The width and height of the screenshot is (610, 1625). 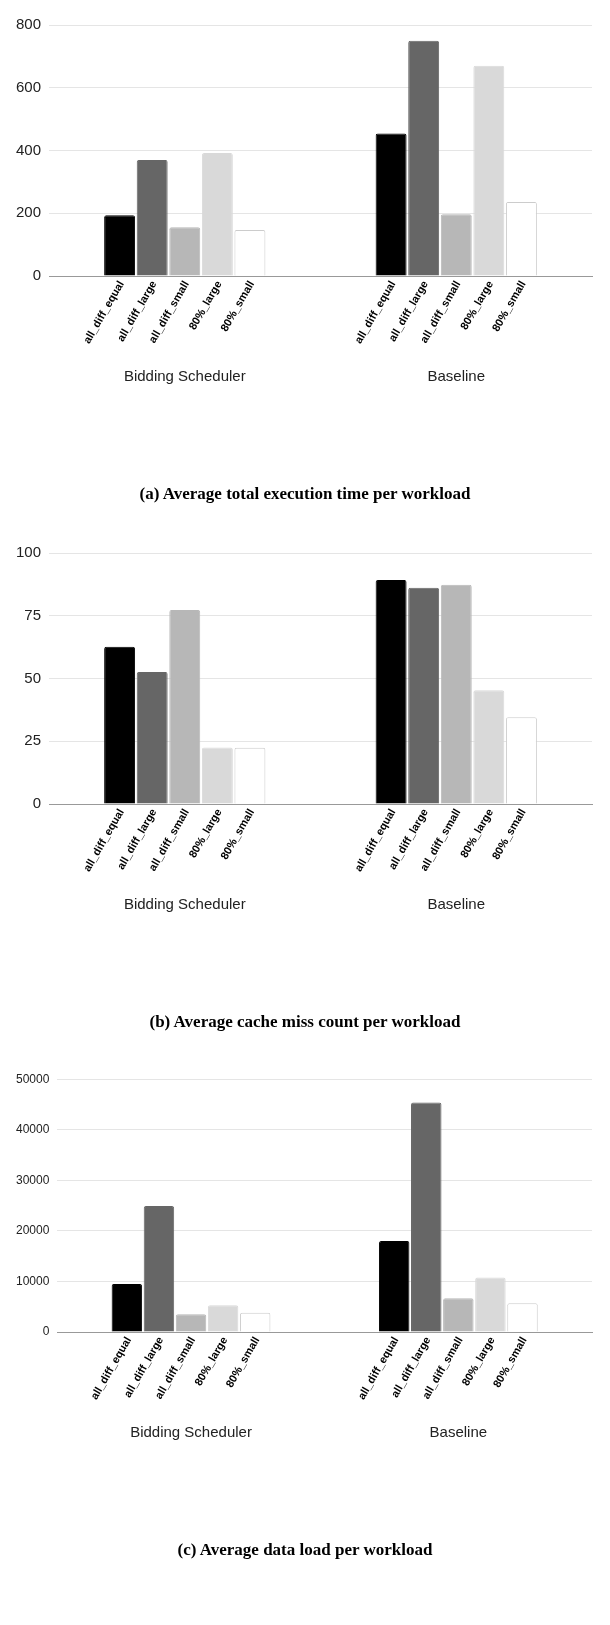 I want to click on y-tick-label: 50, so click(x=33, y=677).